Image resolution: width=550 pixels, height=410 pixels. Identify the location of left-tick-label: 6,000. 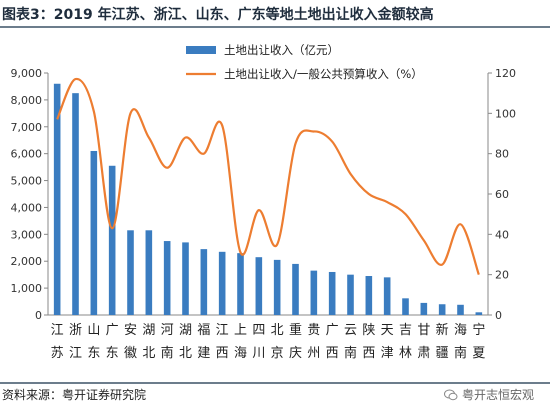
(27, 154).